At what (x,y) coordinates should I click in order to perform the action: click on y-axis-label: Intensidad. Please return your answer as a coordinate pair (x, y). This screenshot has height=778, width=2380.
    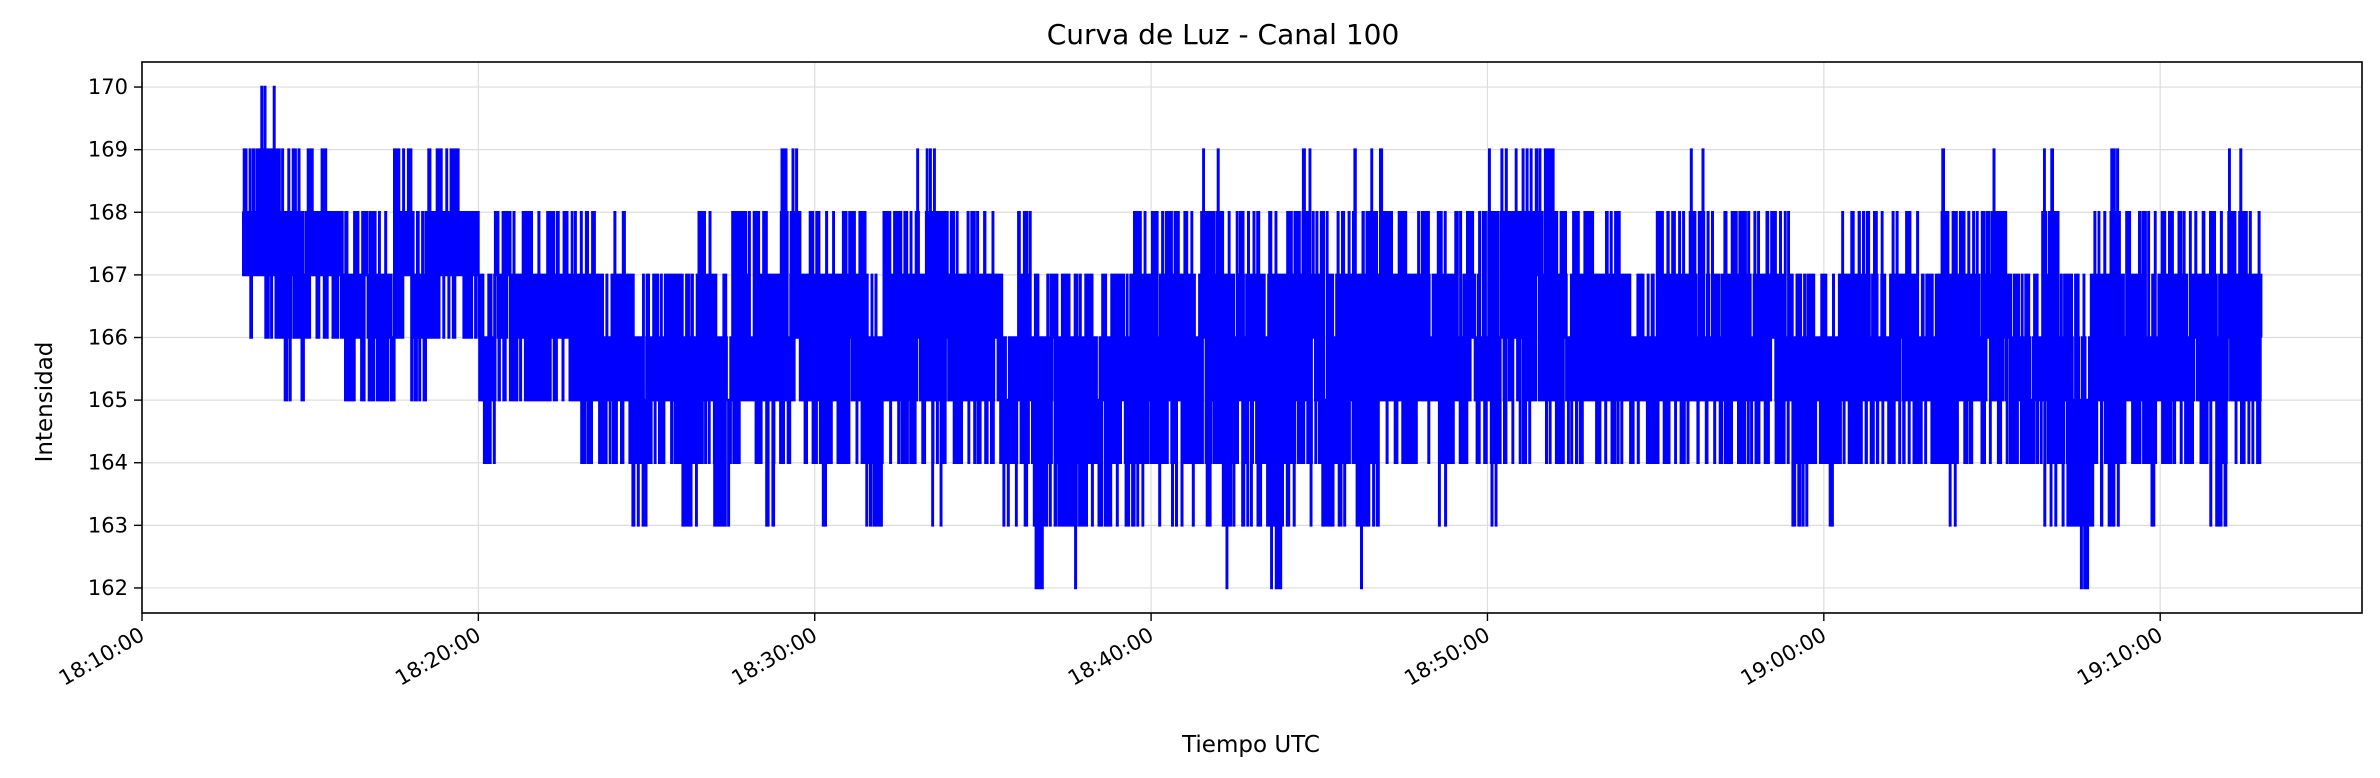
    Looking at the image, I should click on (45, 402).